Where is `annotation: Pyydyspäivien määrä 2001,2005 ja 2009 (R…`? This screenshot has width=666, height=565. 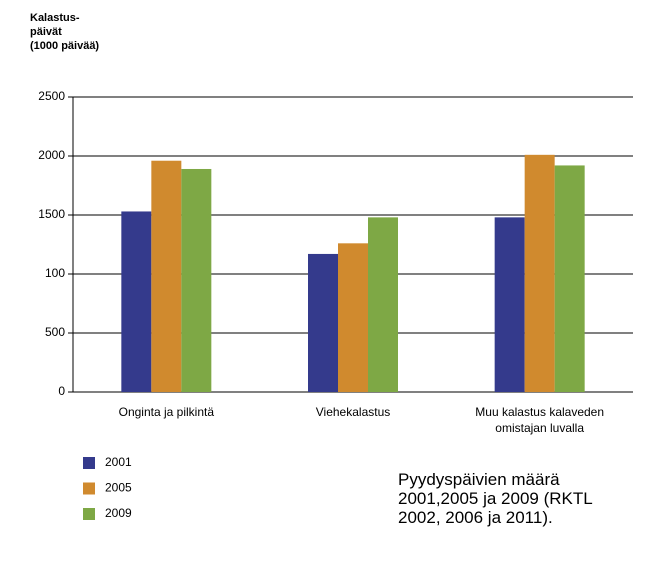 annotation: Pyydyspäivien määrä 2001,2005 ja 2009 (R… is located at coordinates (495, 498).